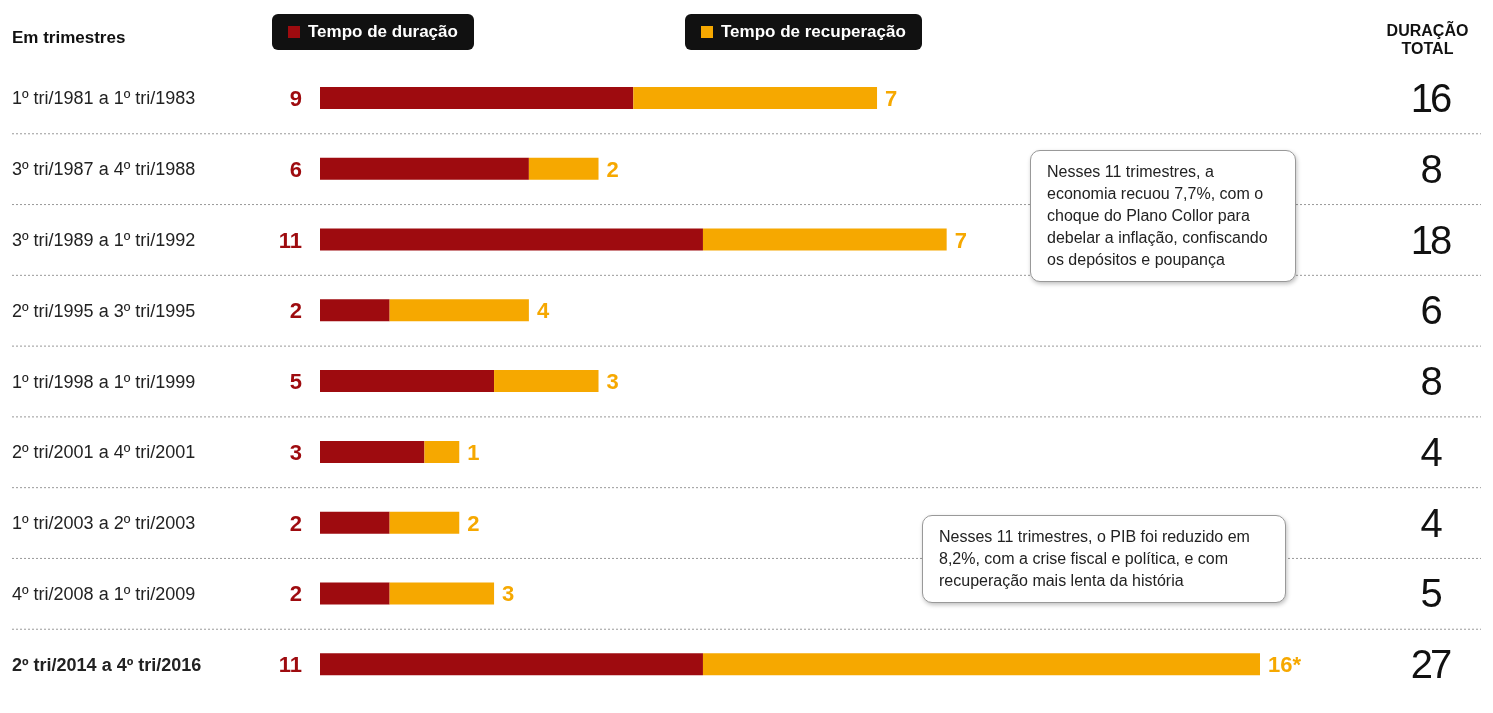 Image resolution: width=1493 pixels, height=713 pixels. What do you see at coordinates (543, 311) in the screenshot?
I see `data-label: 4` at bounding box center [543, 311].